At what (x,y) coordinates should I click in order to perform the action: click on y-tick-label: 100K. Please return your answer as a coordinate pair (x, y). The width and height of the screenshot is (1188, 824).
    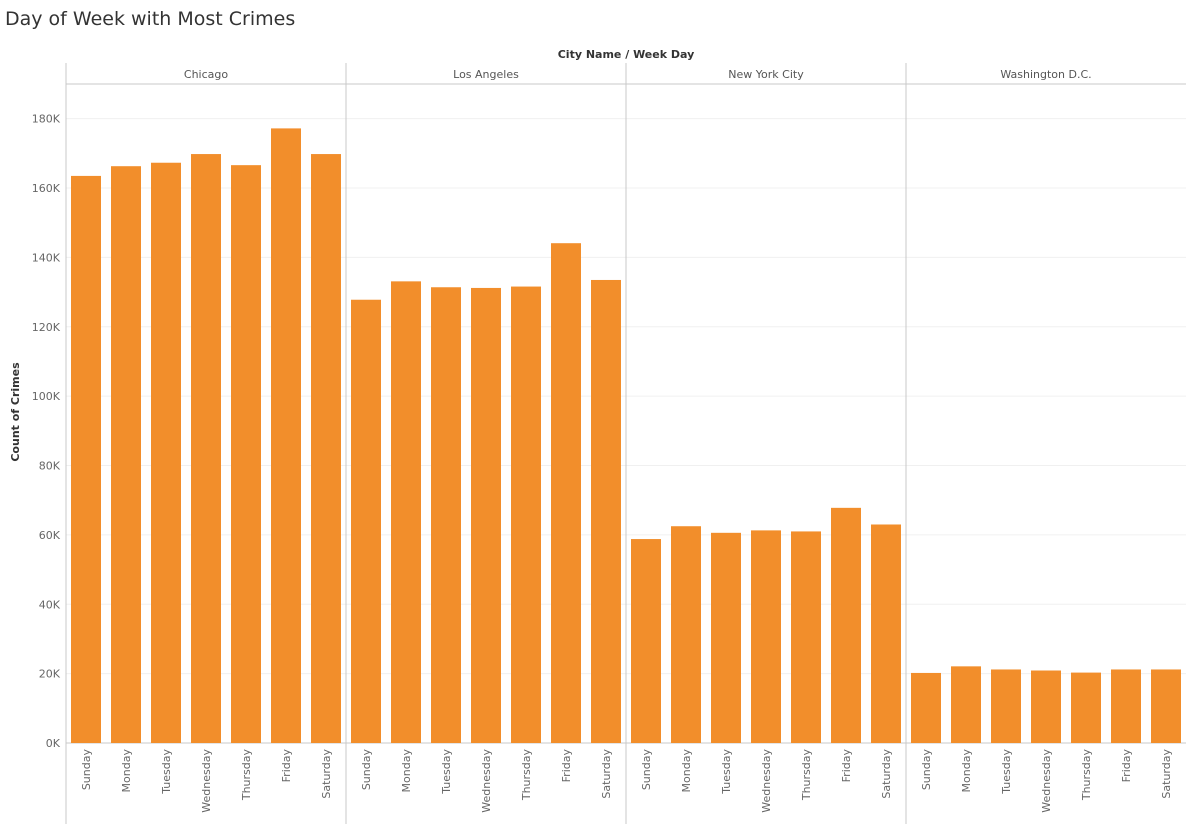
    Looking at the image, I should click on (46, 396).